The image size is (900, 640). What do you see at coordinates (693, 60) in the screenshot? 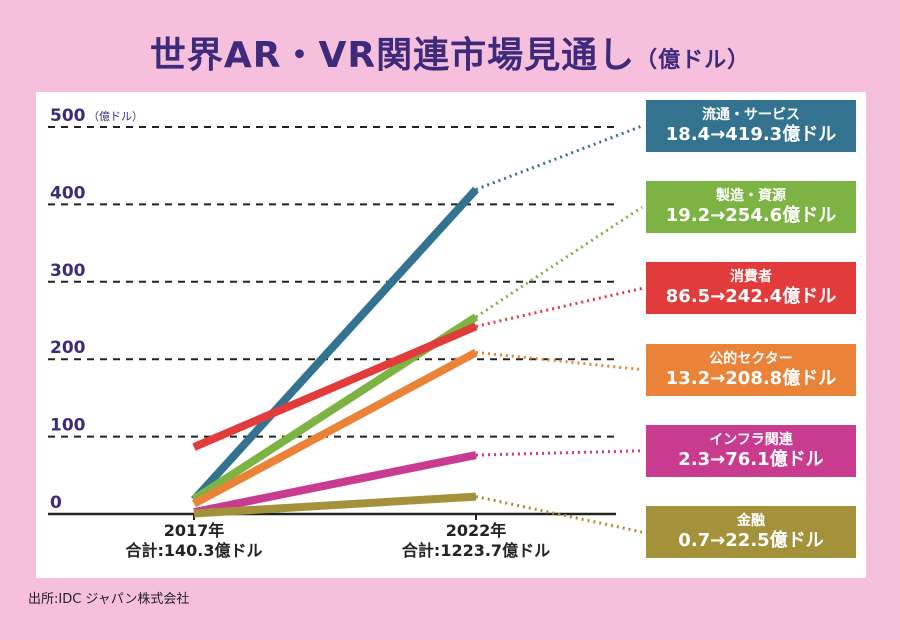
I see `chart-title-unit: （億ドル）` at bounding box center [693, 60].